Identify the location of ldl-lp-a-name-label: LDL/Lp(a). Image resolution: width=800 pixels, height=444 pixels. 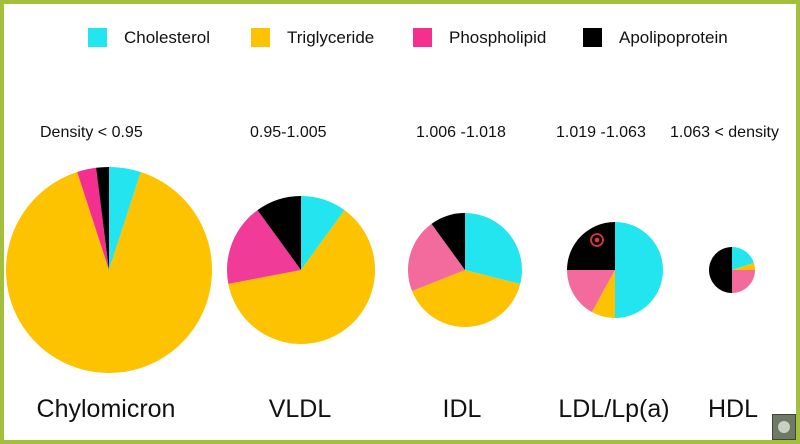
(613, 409).